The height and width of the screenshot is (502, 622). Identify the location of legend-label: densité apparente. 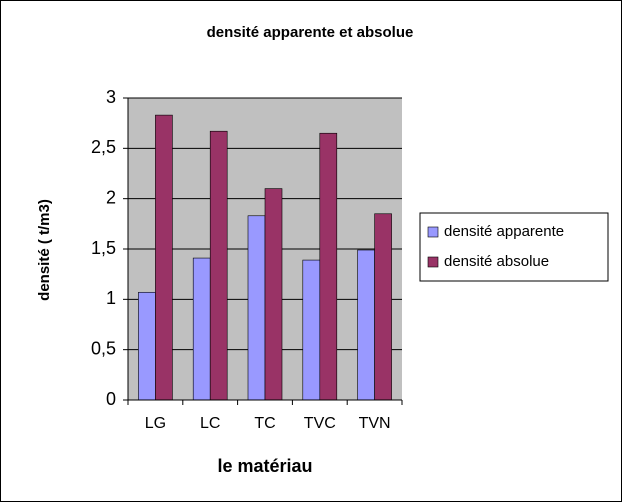
(504, 231).